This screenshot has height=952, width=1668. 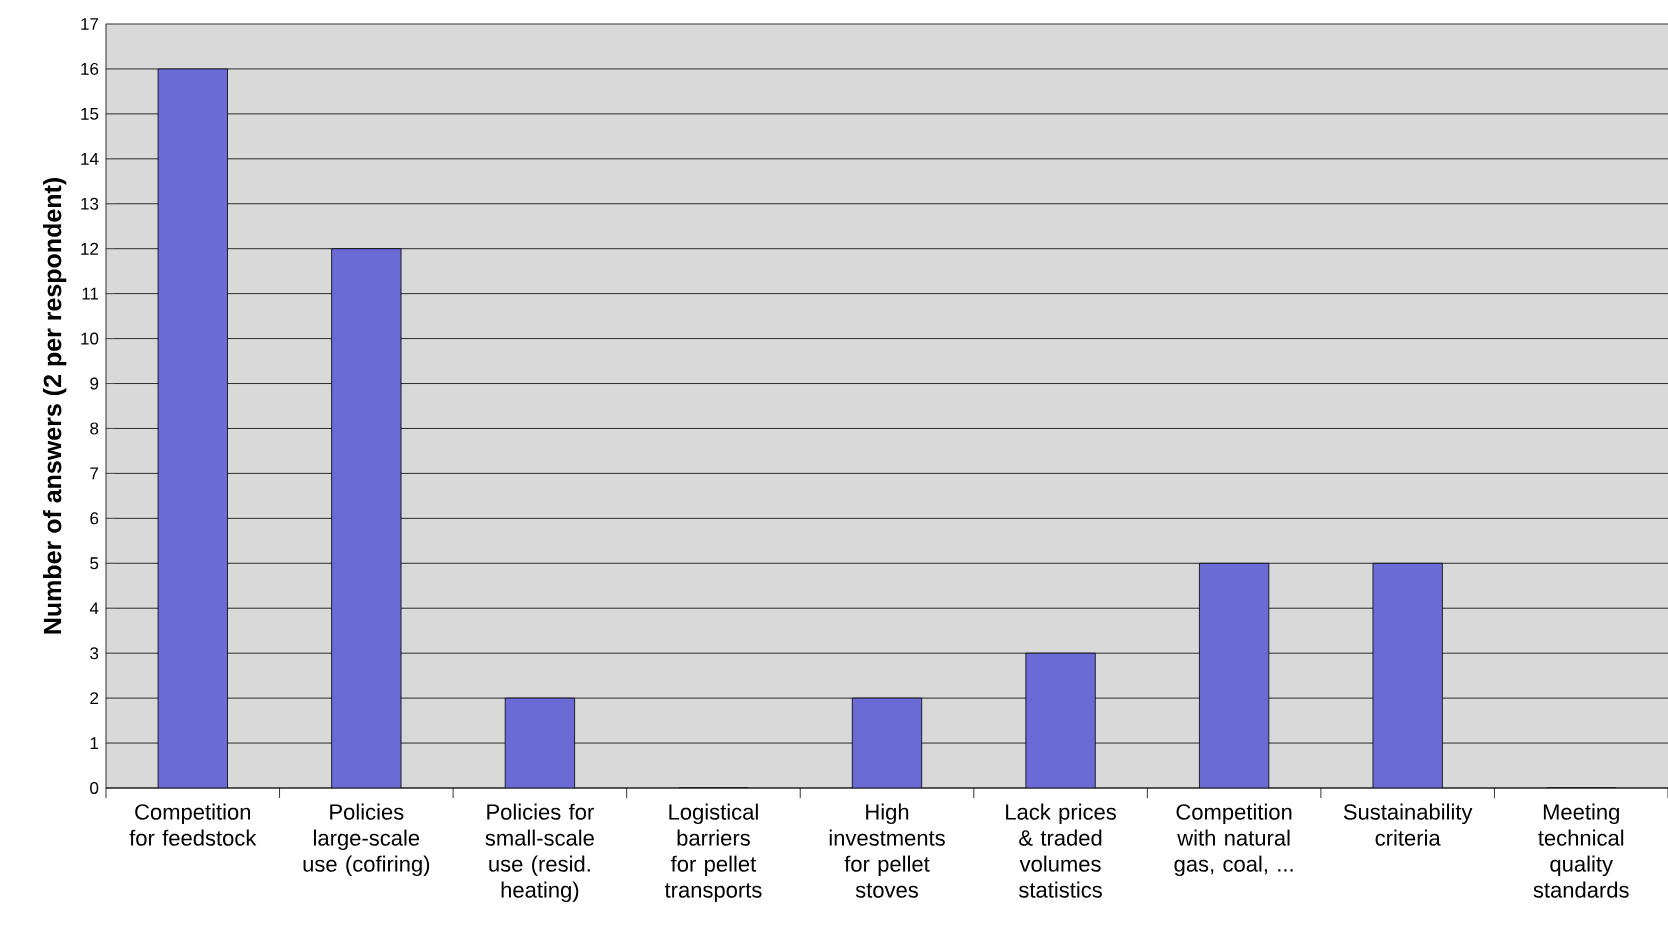 What do you see at coordinates (94, 788) in the screenshot?
I see `y-tick-label: 0` at bounding box center [94, 788].